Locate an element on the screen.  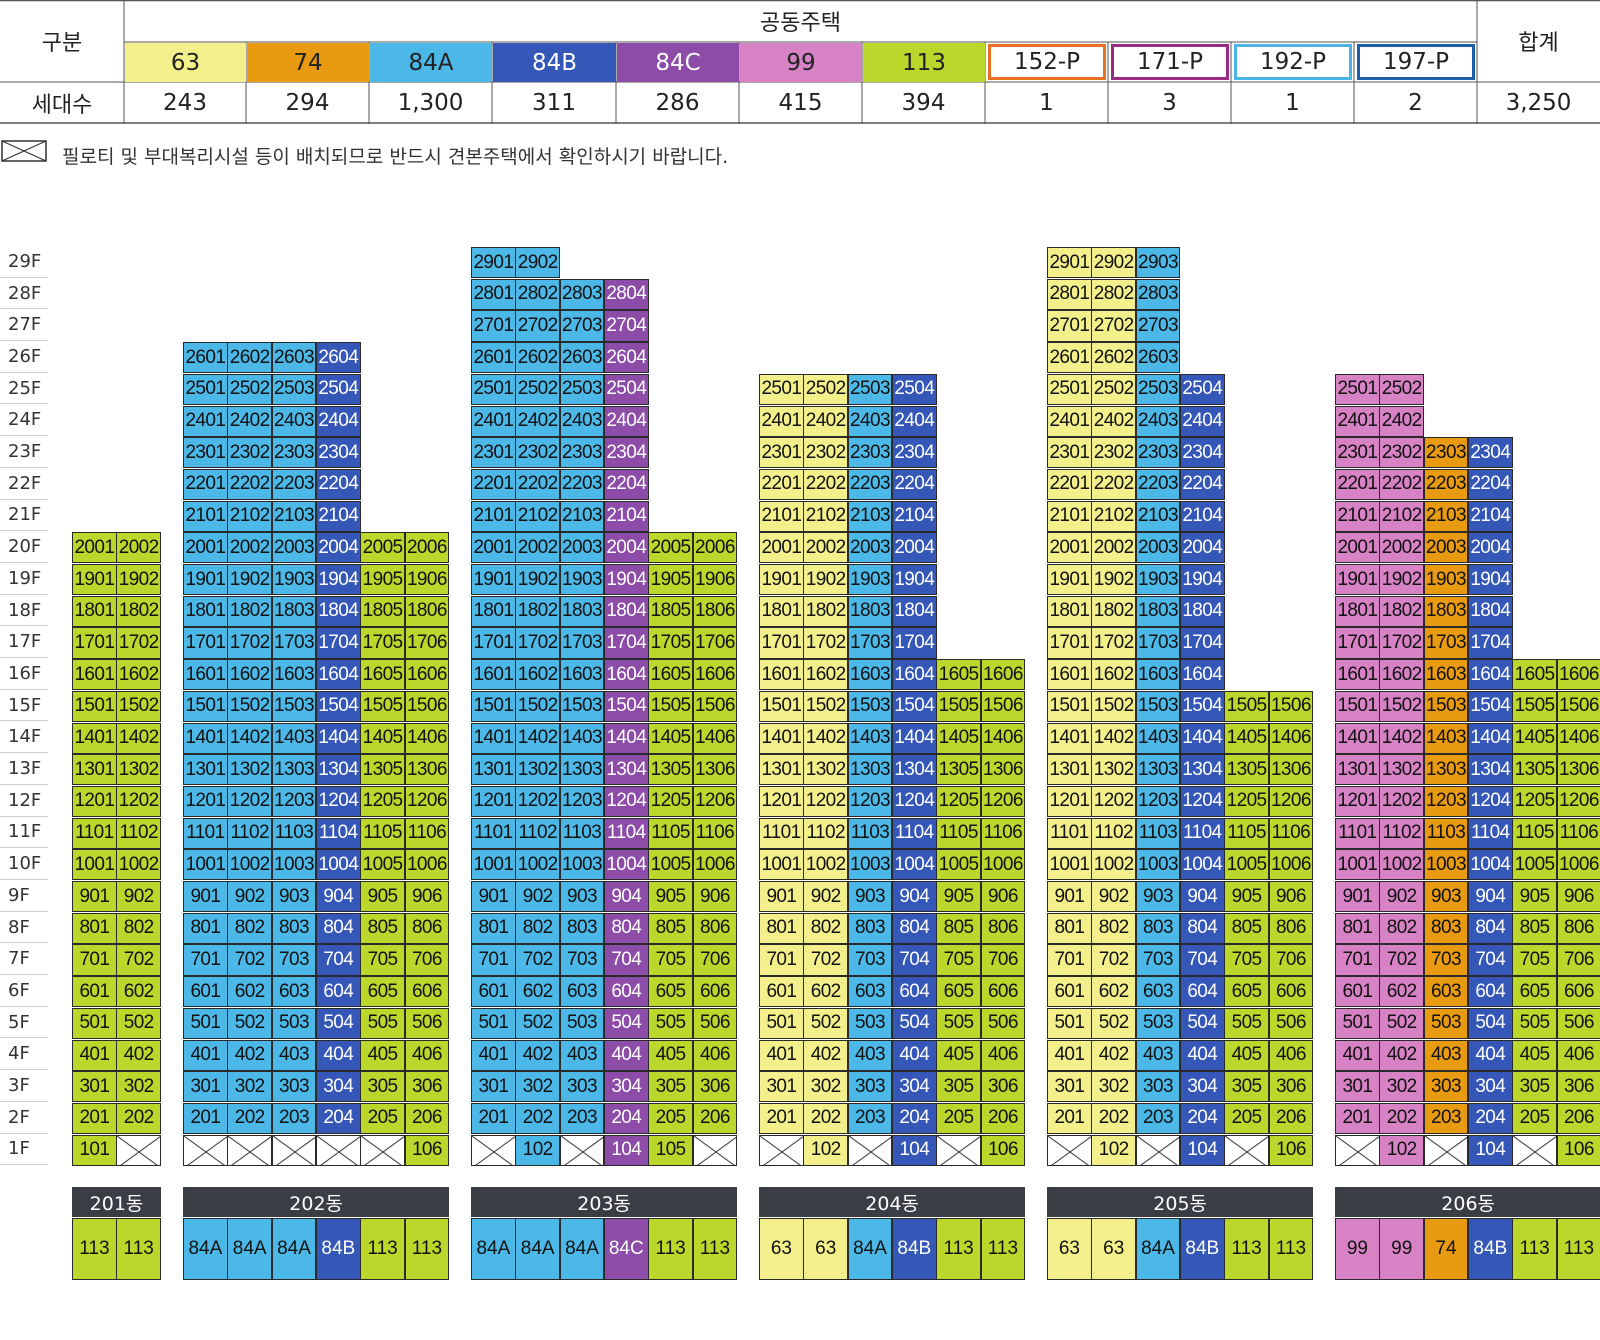
type-legend-197-P: 197-P is located at coordinates (1416, 62).